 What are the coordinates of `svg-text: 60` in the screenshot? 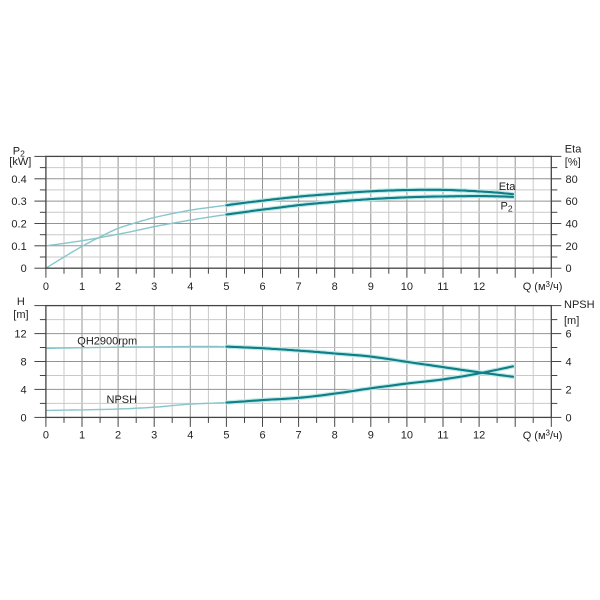 It's located at (572, 202).